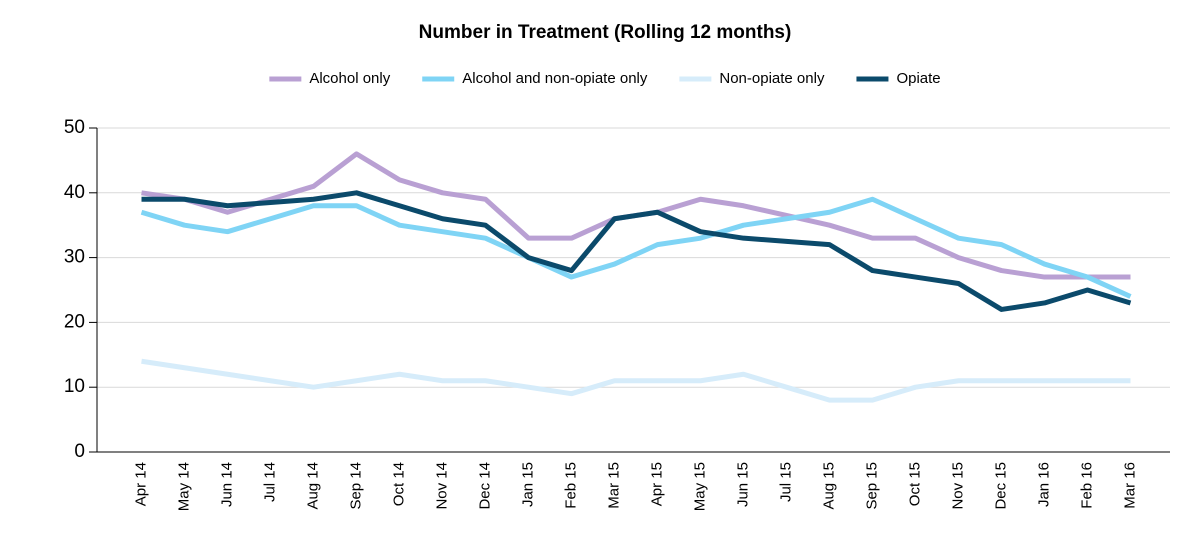  What do you see at coordinates (74, 321) in the screenshot?
I see `y-tick-label: 20` at bounding box center [74, 321].